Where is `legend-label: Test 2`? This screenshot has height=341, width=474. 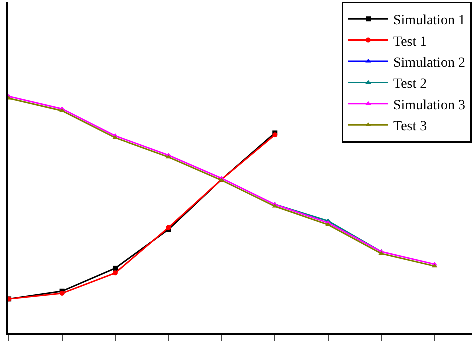
legend-label: Test 2 is located at coordinates (411, 84).